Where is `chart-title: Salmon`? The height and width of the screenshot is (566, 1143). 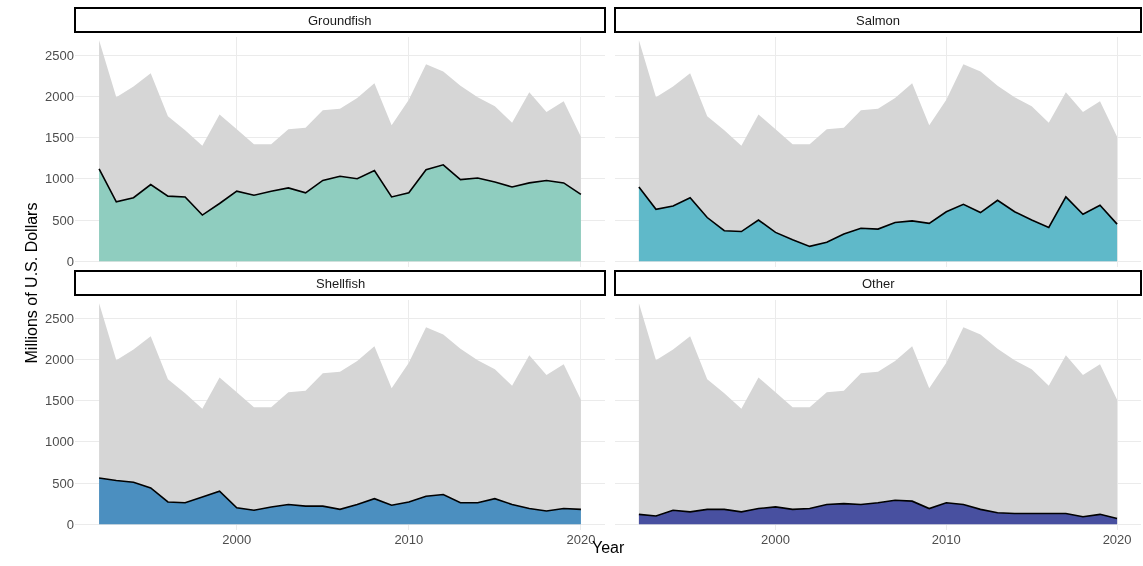 chart-title: Salmon is located at coordinates (878, 20).